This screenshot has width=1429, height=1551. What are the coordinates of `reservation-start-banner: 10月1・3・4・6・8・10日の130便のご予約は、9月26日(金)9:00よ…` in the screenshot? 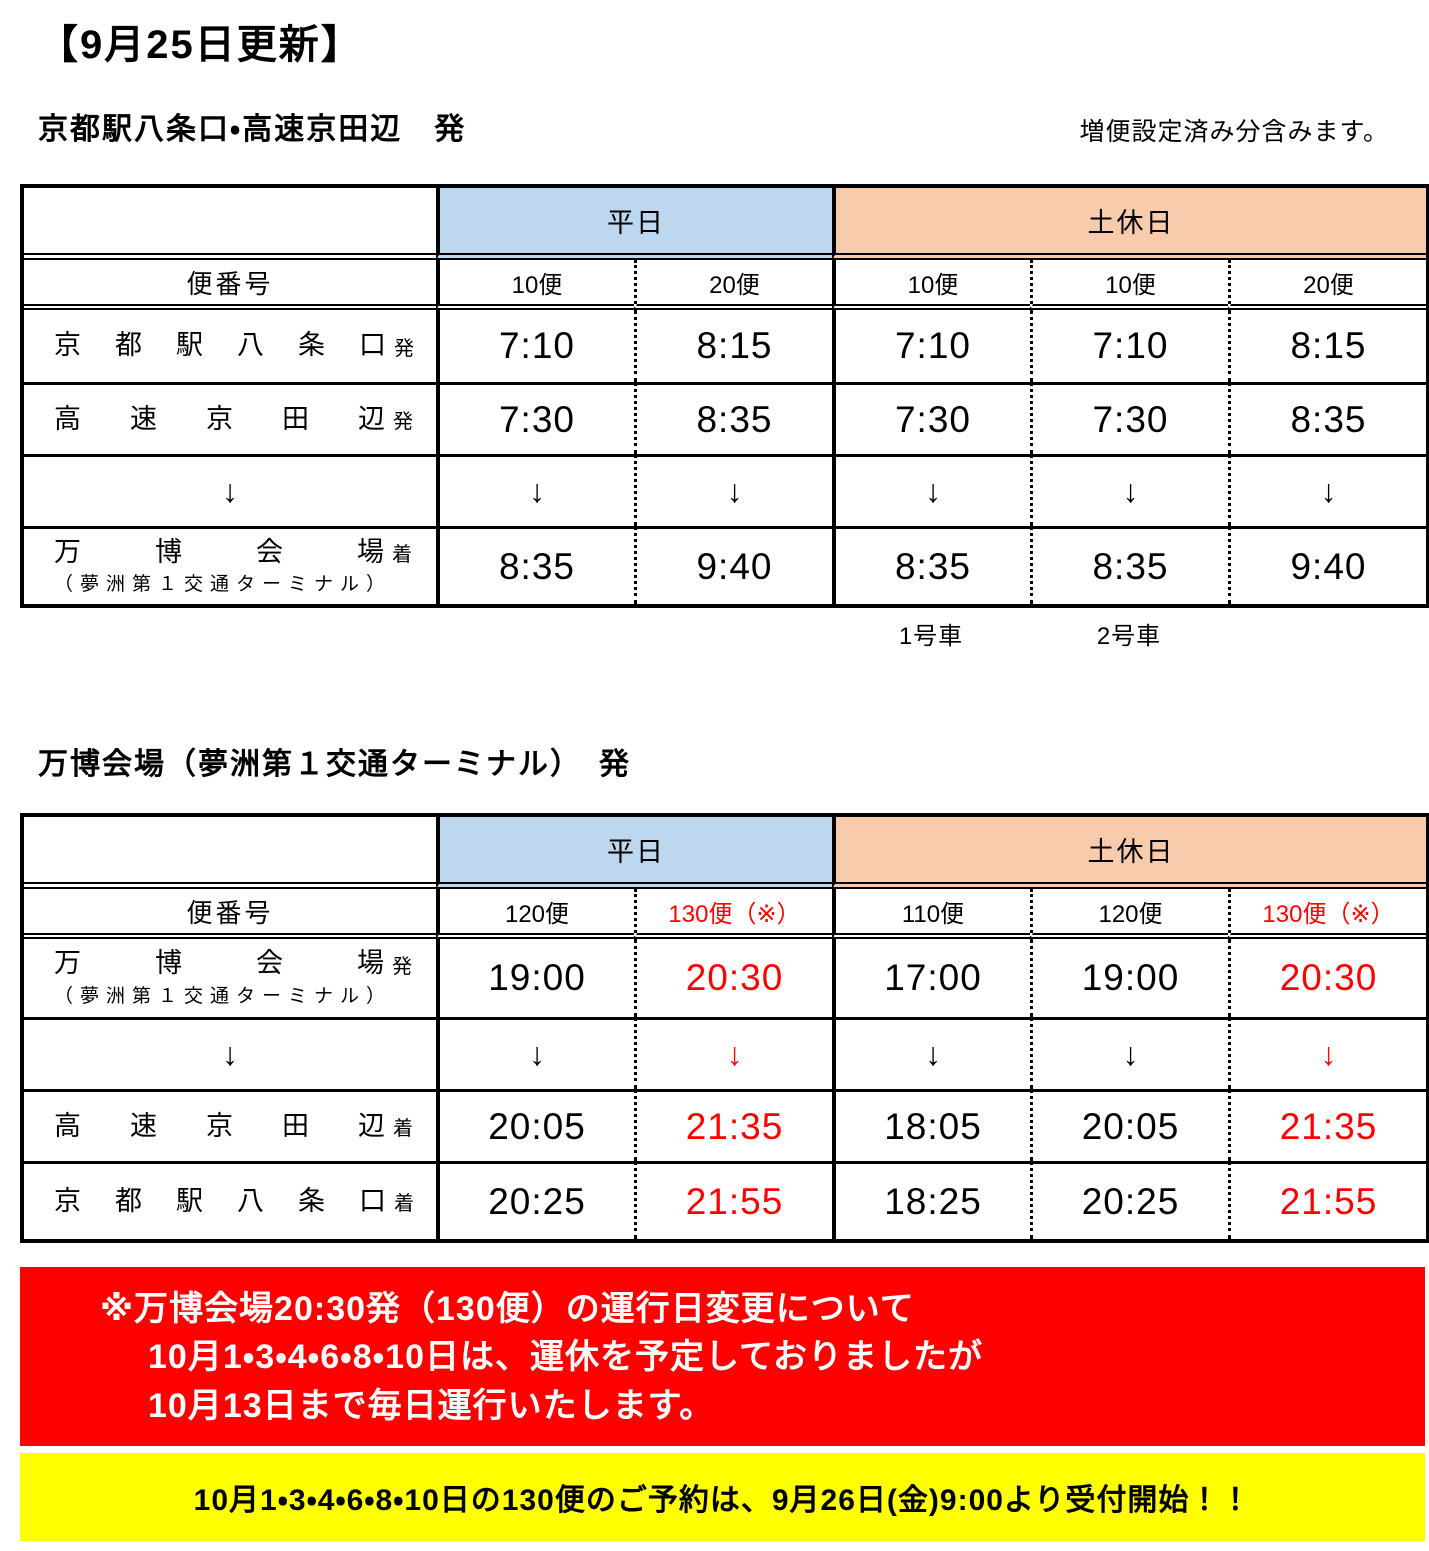 It's located at (722, 1496).